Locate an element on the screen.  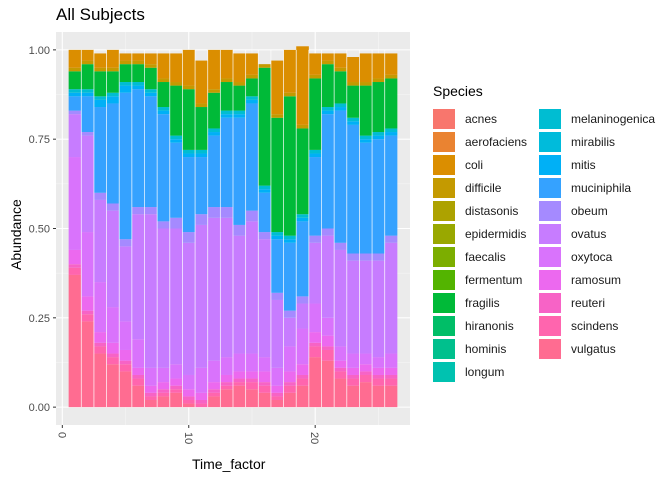
series-vulgatus is located at coordinates (233, 341).